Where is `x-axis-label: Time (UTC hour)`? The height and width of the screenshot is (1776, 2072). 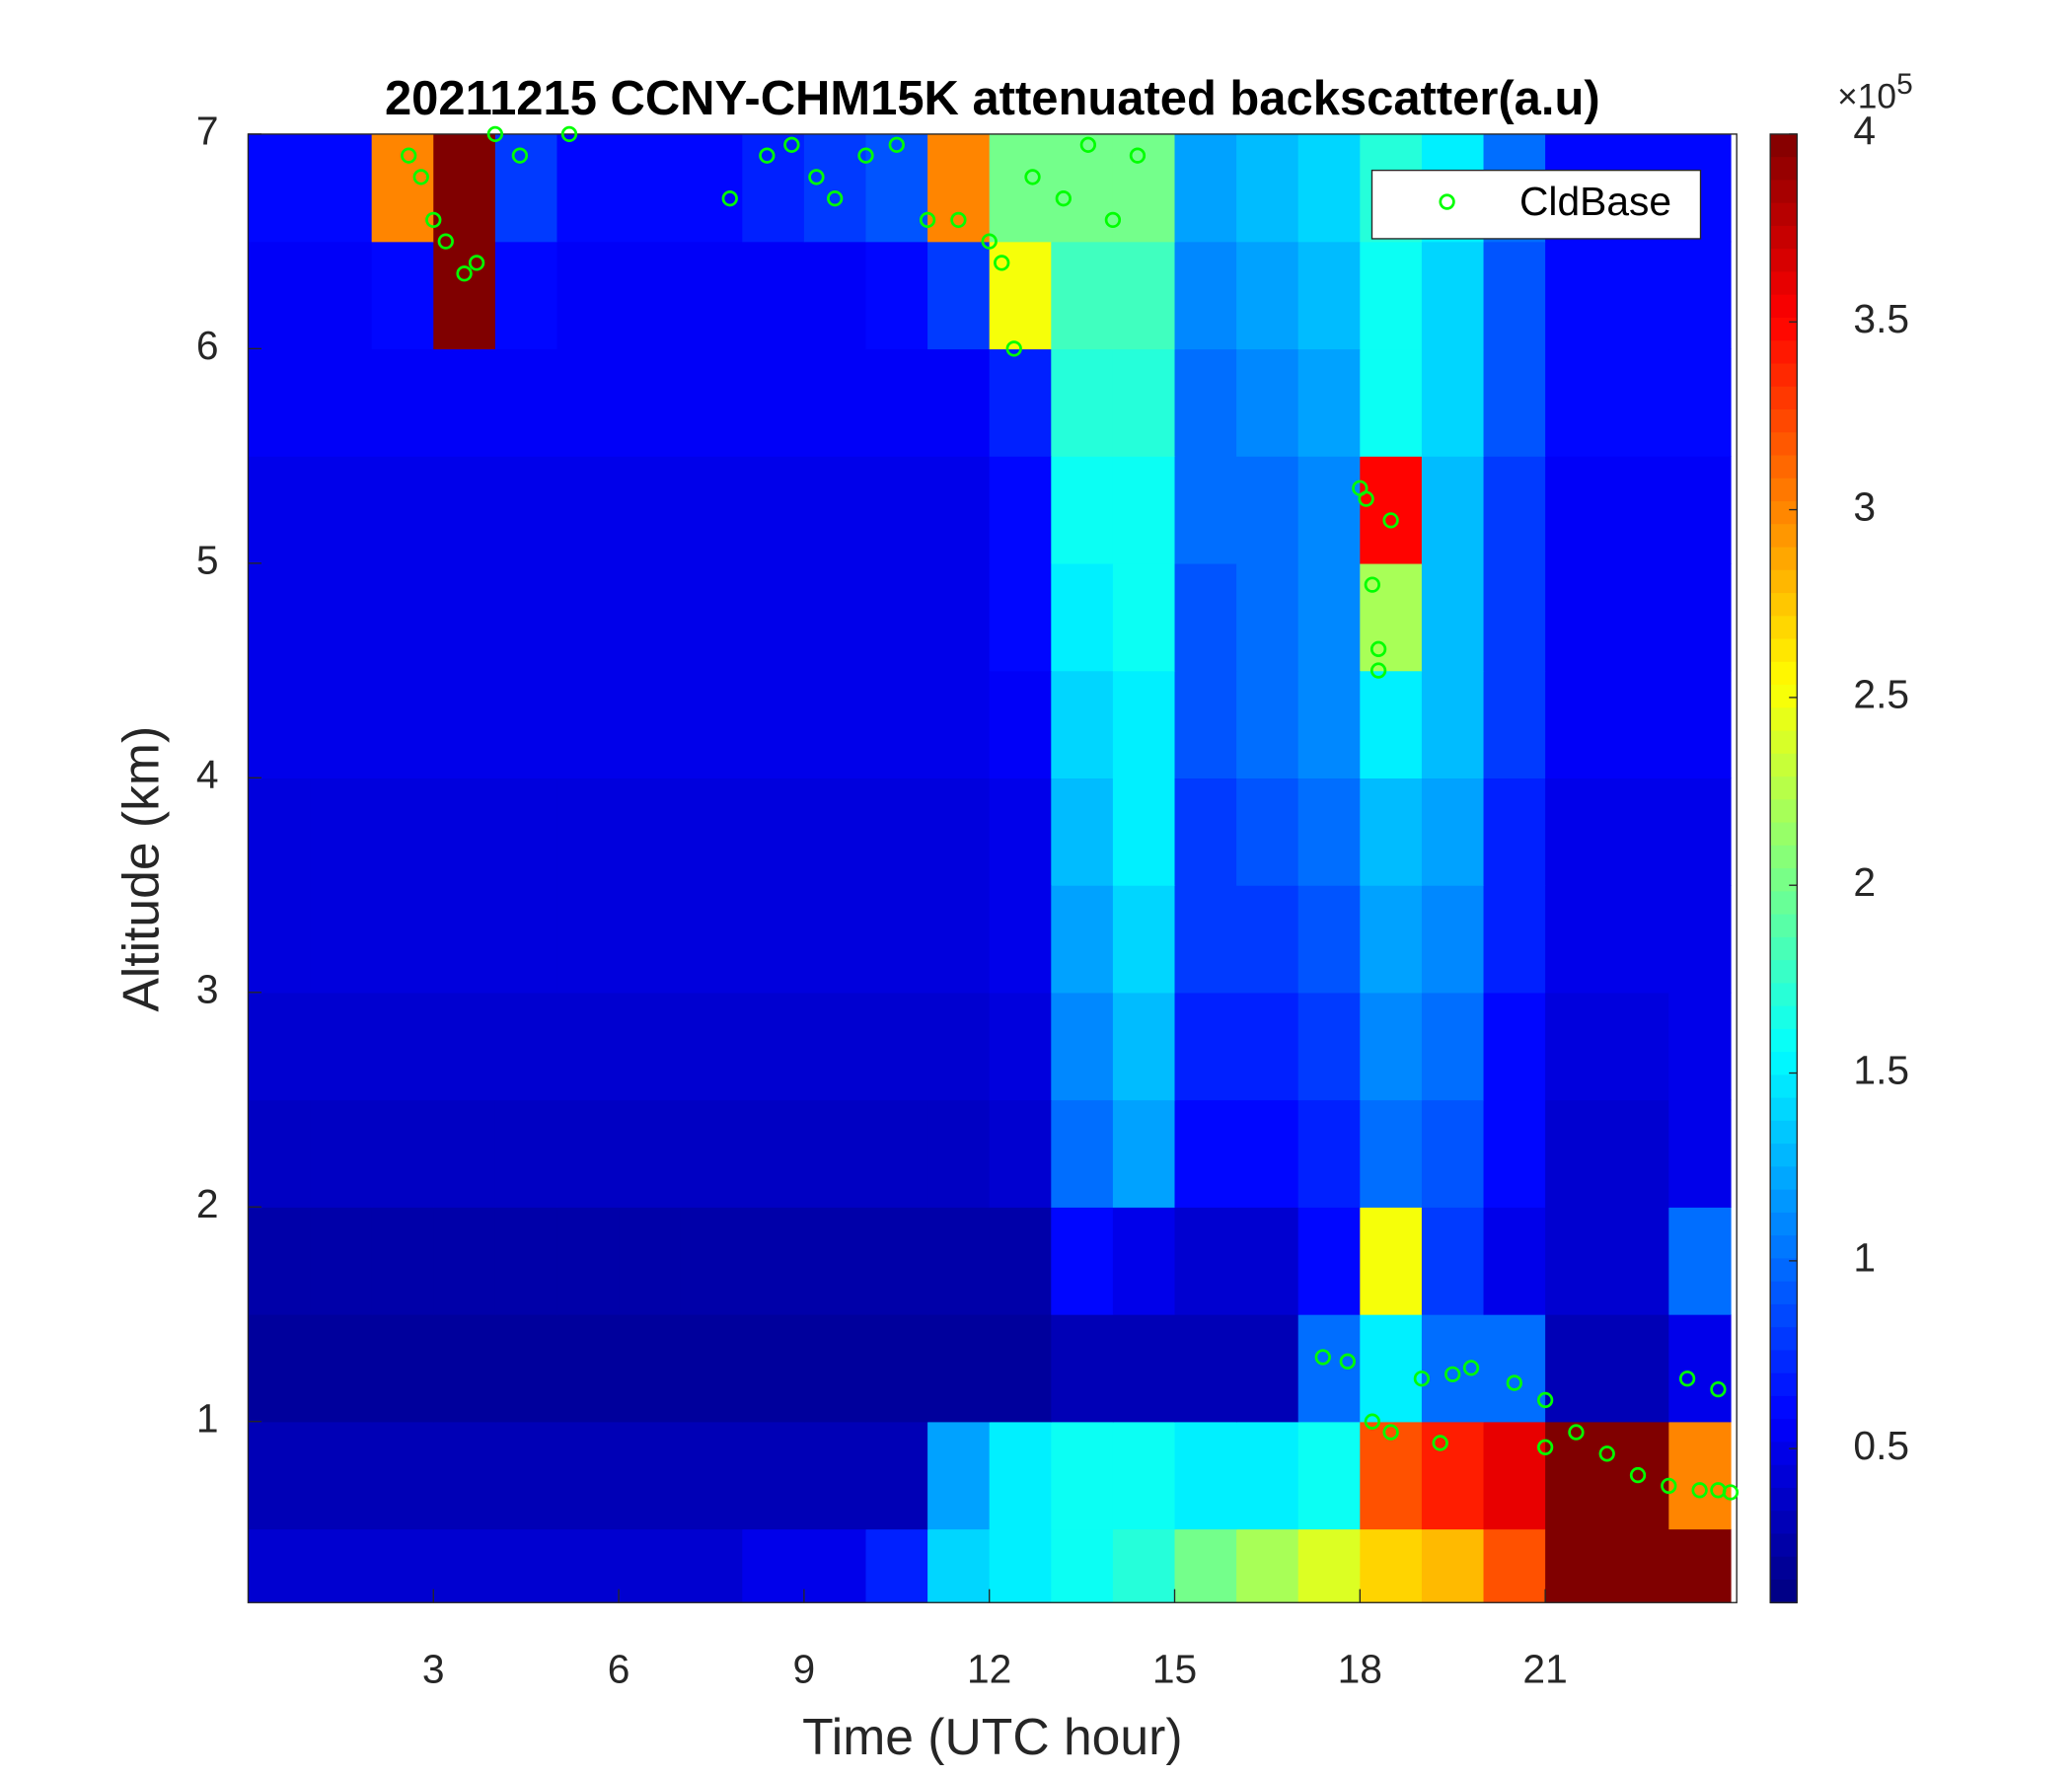
x-axis-label: Time (UTC hour) is located at coordinates (992, 1736).